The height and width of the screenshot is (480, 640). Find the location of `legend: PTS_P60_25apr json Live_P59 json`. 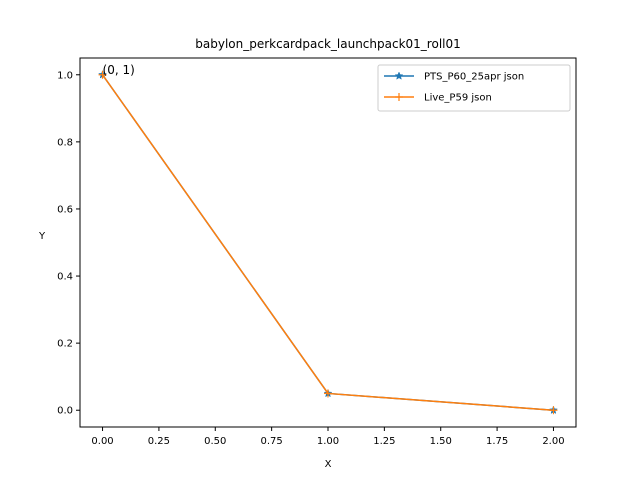

legend: PTS_P60_25apr json Live_P59 json is located at coordinates (474, 88).